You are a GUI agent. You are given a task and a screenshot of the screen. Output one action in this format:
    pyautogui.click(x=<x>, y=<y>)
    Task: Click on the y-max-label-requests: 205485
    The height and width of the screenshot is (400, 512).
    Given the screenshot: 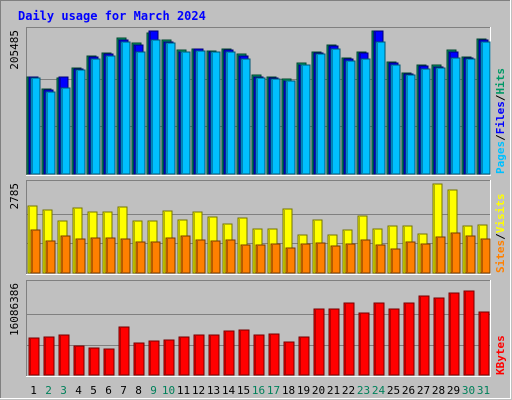 What is the action you would take?
    pyautogui.click(x=14, y=50)
    